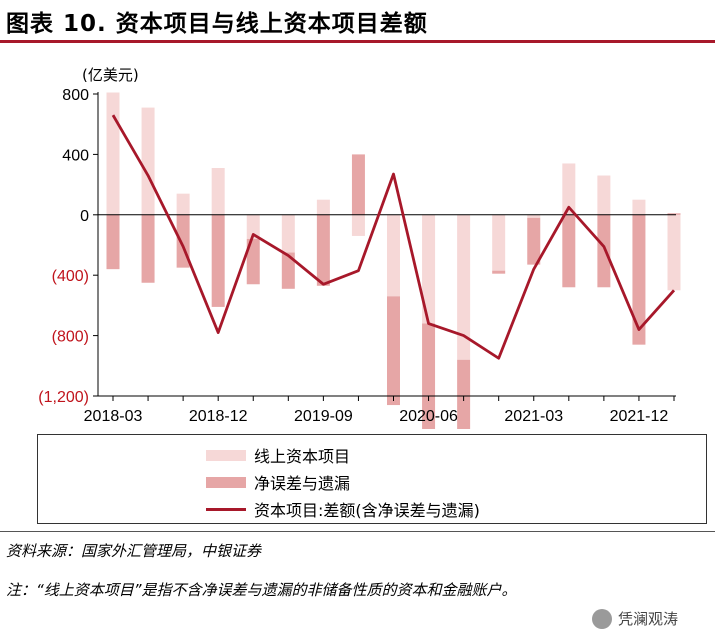 Image resolution: width=715 pixels, height=643 pixels. What do you see at coordinates (226, 482) in the screenshot?
I see `legend-swatch-errors-omissions` at bounding box center [226, 482].